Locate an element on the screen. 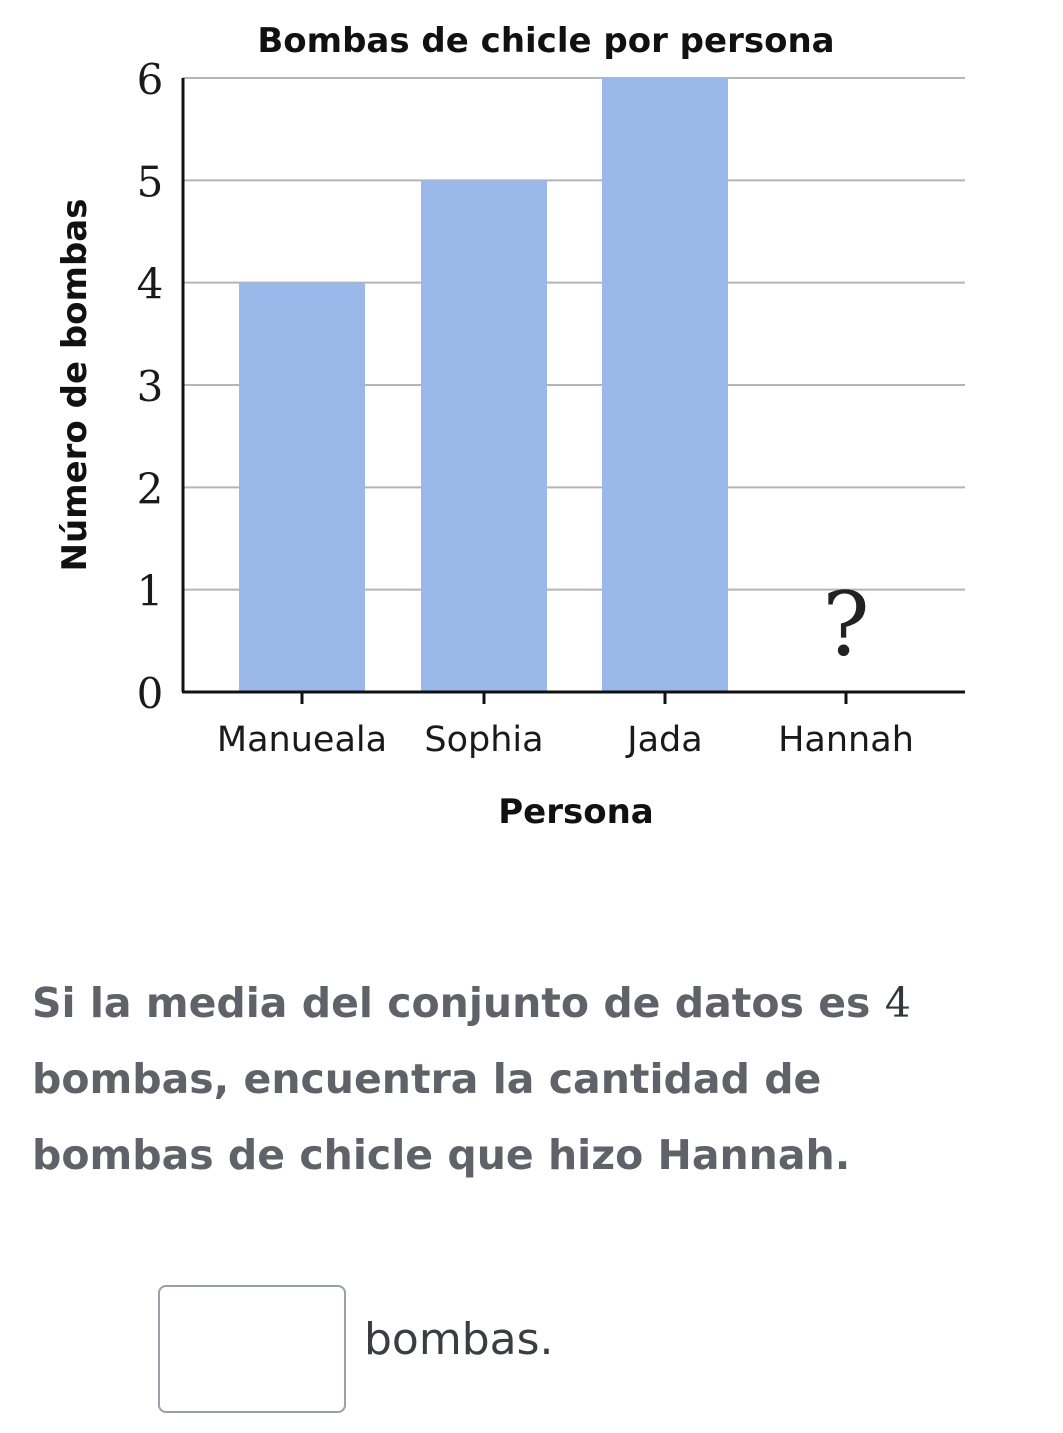 This screenshot has height=1433, width=1063. y-tick-label: 2 is located at coordinates (150, 488).